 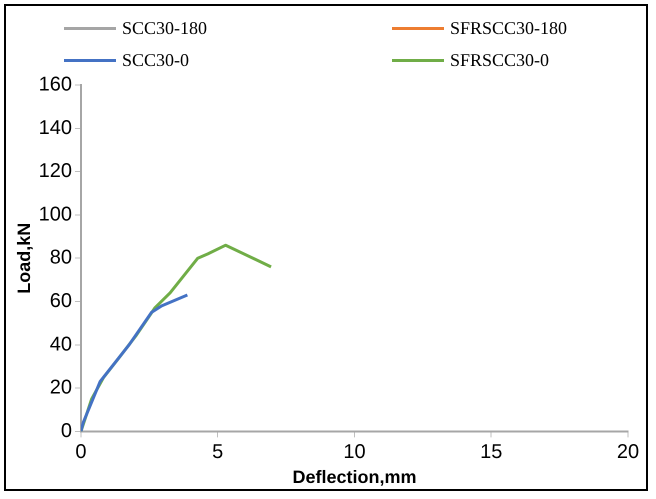 I want to click on x-tick-label: 0, so click(x=81, y=451).